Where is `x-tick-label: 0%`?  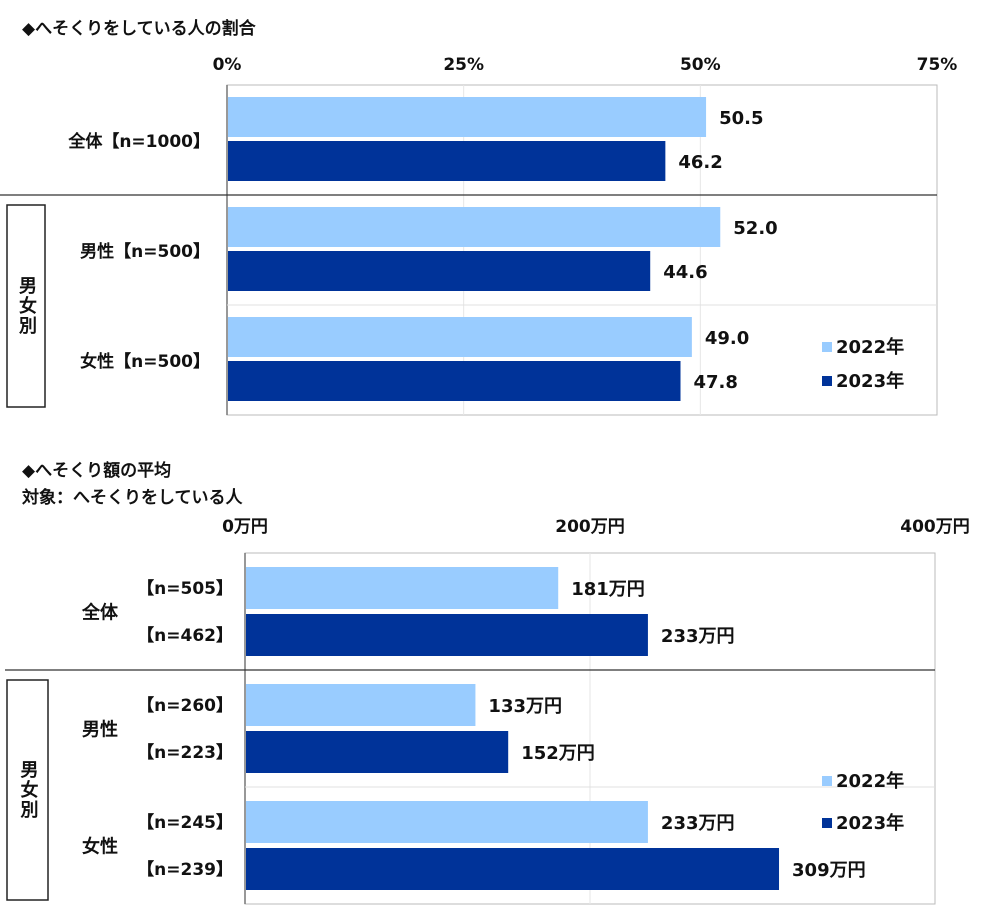 x-tick-label: 0% is located at coordinates (227, 65).